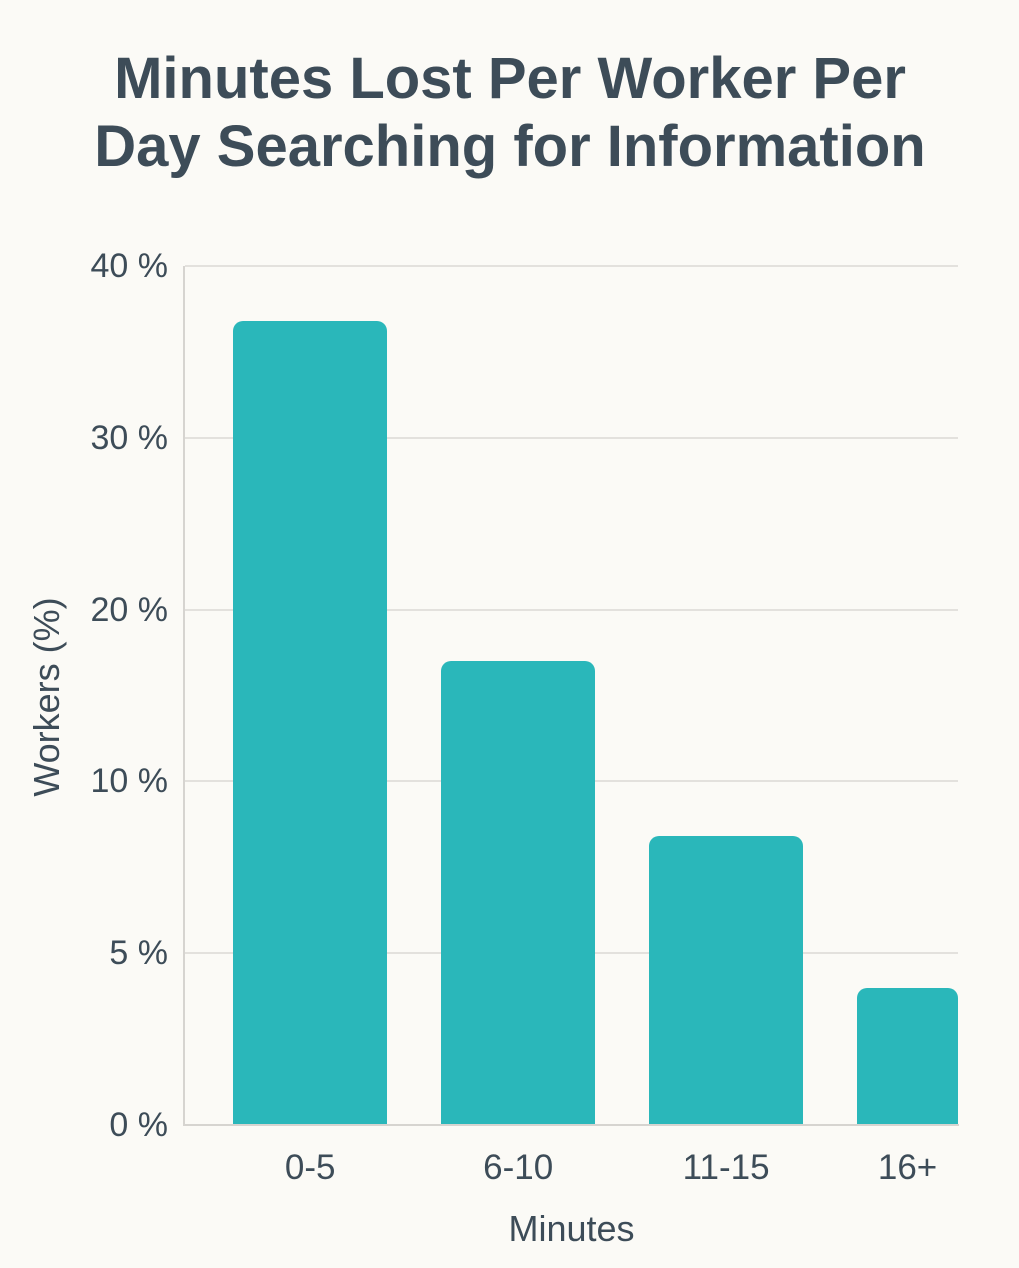  Describe the element at coordinates (726, 1167) in the screenshot. I see `x-tick-label-11-15: 11-15` at that location.